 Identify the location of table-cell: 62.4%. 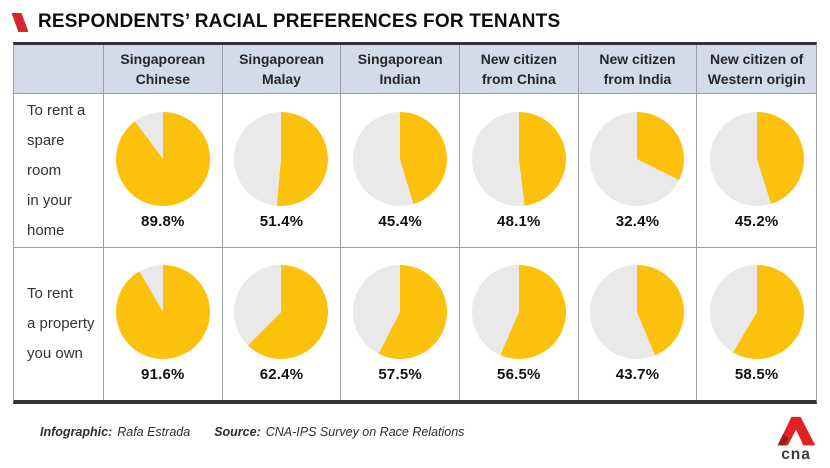
(282, 324).